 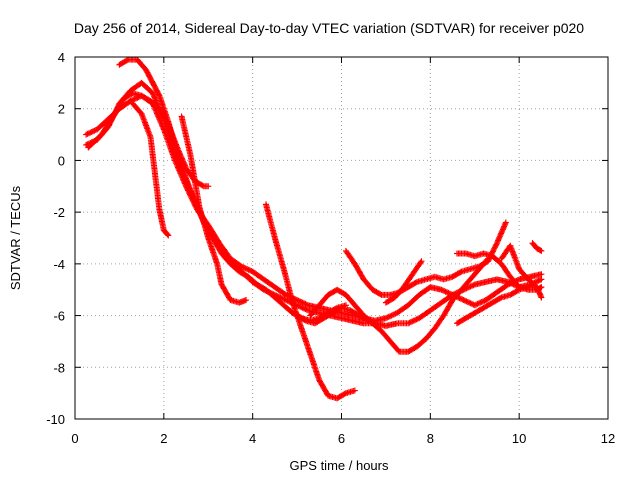 What do you see at coordinates (430, 438) in the screenshot?
I see `x-tick-label: 8` at bounding box center [430, 438].